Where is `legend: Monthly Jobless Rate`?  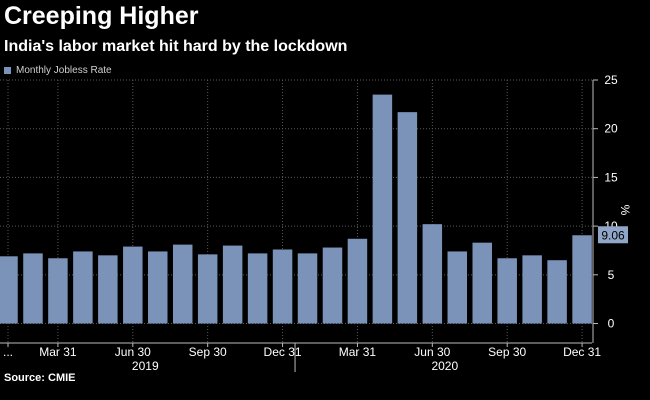
legend: Monthly Jobless Rate is located at coordinates (58, 70).